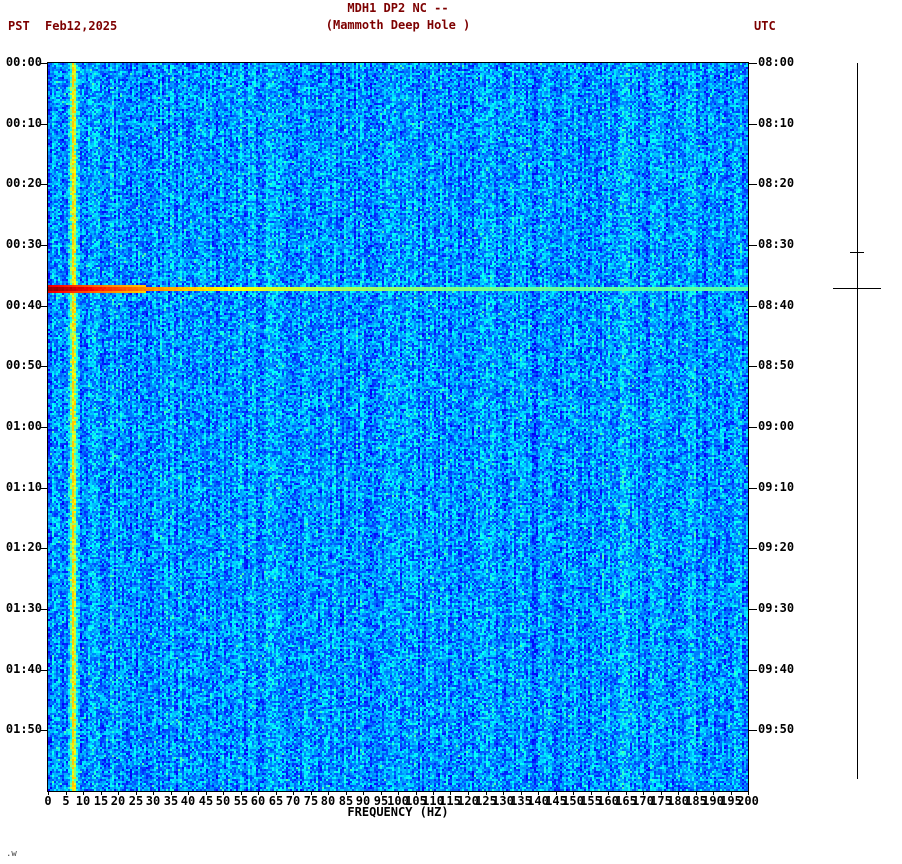 Image resolution: width=902 pixels, height=864 pixels. Describe the element at coordinates (363, 801) in the screenshot. I see `freq-tick-label: 90` at that location.